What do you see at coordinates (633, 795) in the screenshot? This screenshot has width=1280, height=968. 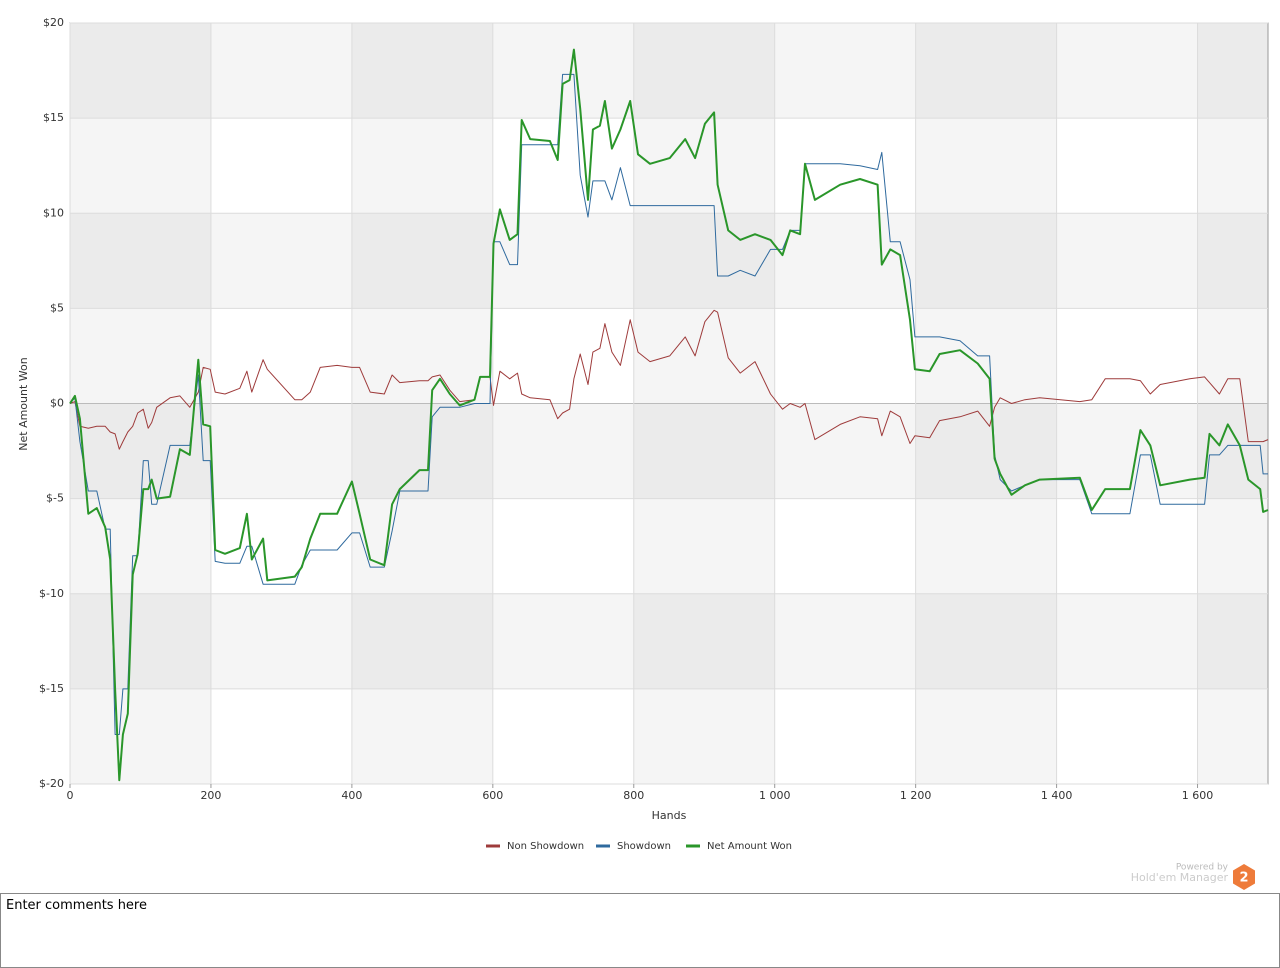 I see `x-tick-label: 800` at bounding box center [633, 795].